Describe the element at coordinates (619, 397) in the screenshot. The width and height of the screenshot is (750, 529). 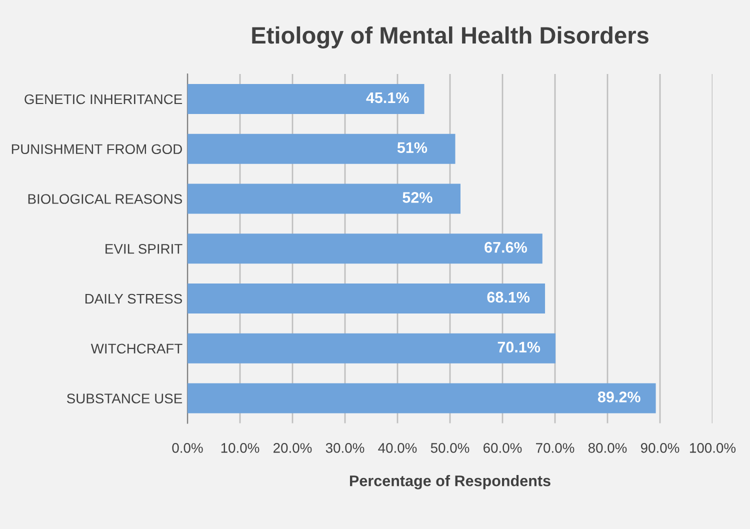
I see `data-label: 89.2%` at that location.